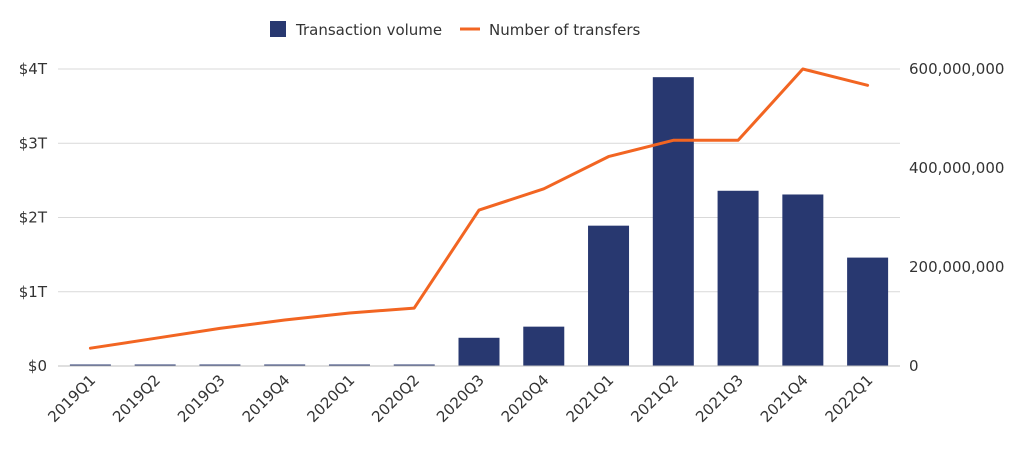 The image size is (1024, 456). What do you see at coordinates (414, 365) in the screenshot?
I see `bar-2020Q2` at bounding box center [414, 365].